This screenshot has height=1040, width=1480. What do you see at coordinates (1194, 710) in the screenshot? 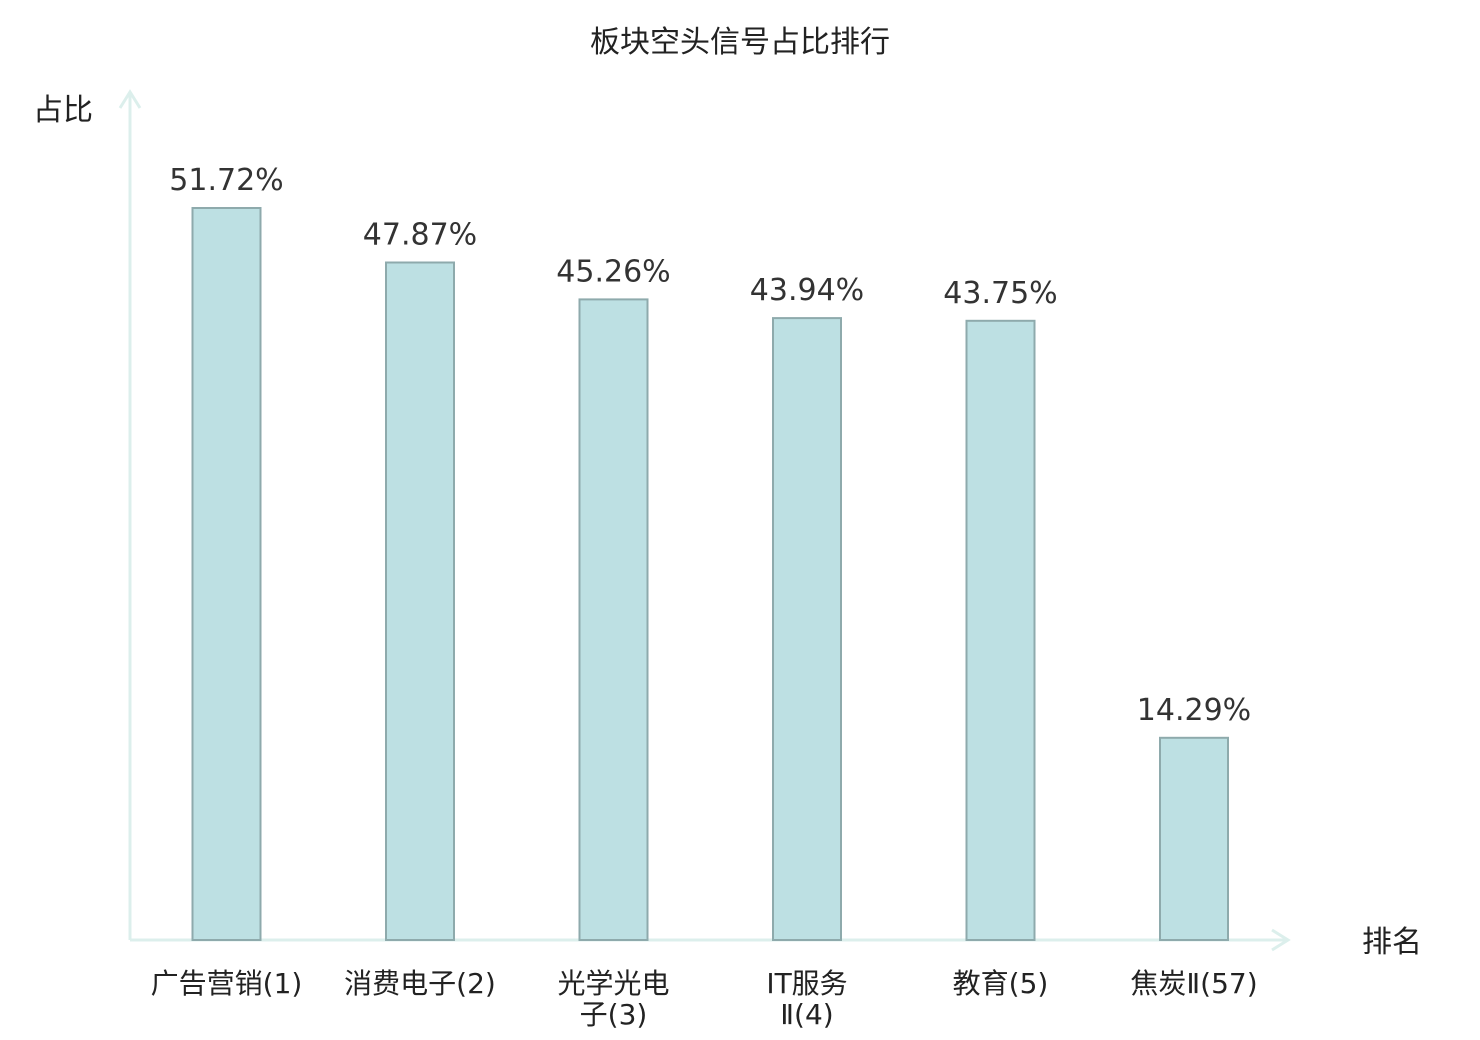
I see `value-label-6: 14.29%` at bounding box center [1194, 710].